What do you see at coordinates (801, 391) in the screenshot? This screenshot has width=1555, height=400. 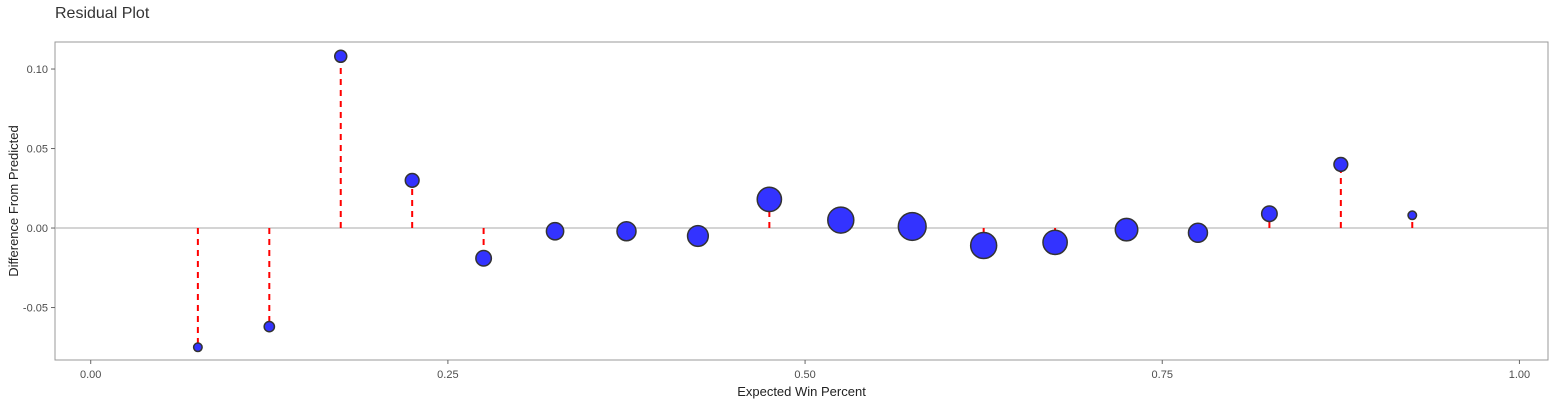 I see `x-axis-title: Expected Win Percent` at bounding box center [801, 391].